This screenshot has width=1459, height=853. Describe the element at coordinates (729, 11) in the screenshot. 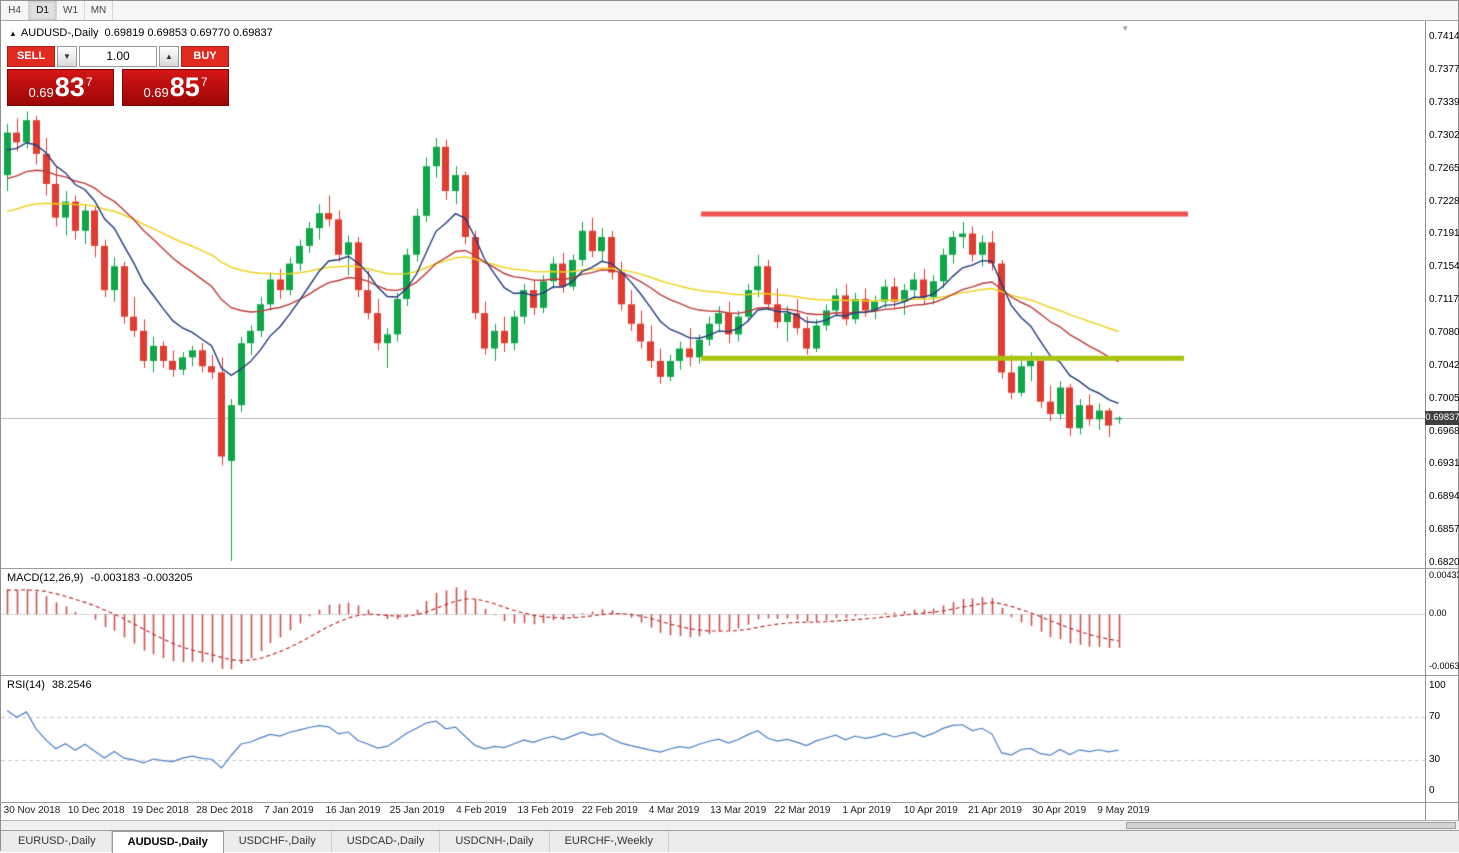

I see `timeframe-toolbar: H4 D1 W1 MN` at that location.